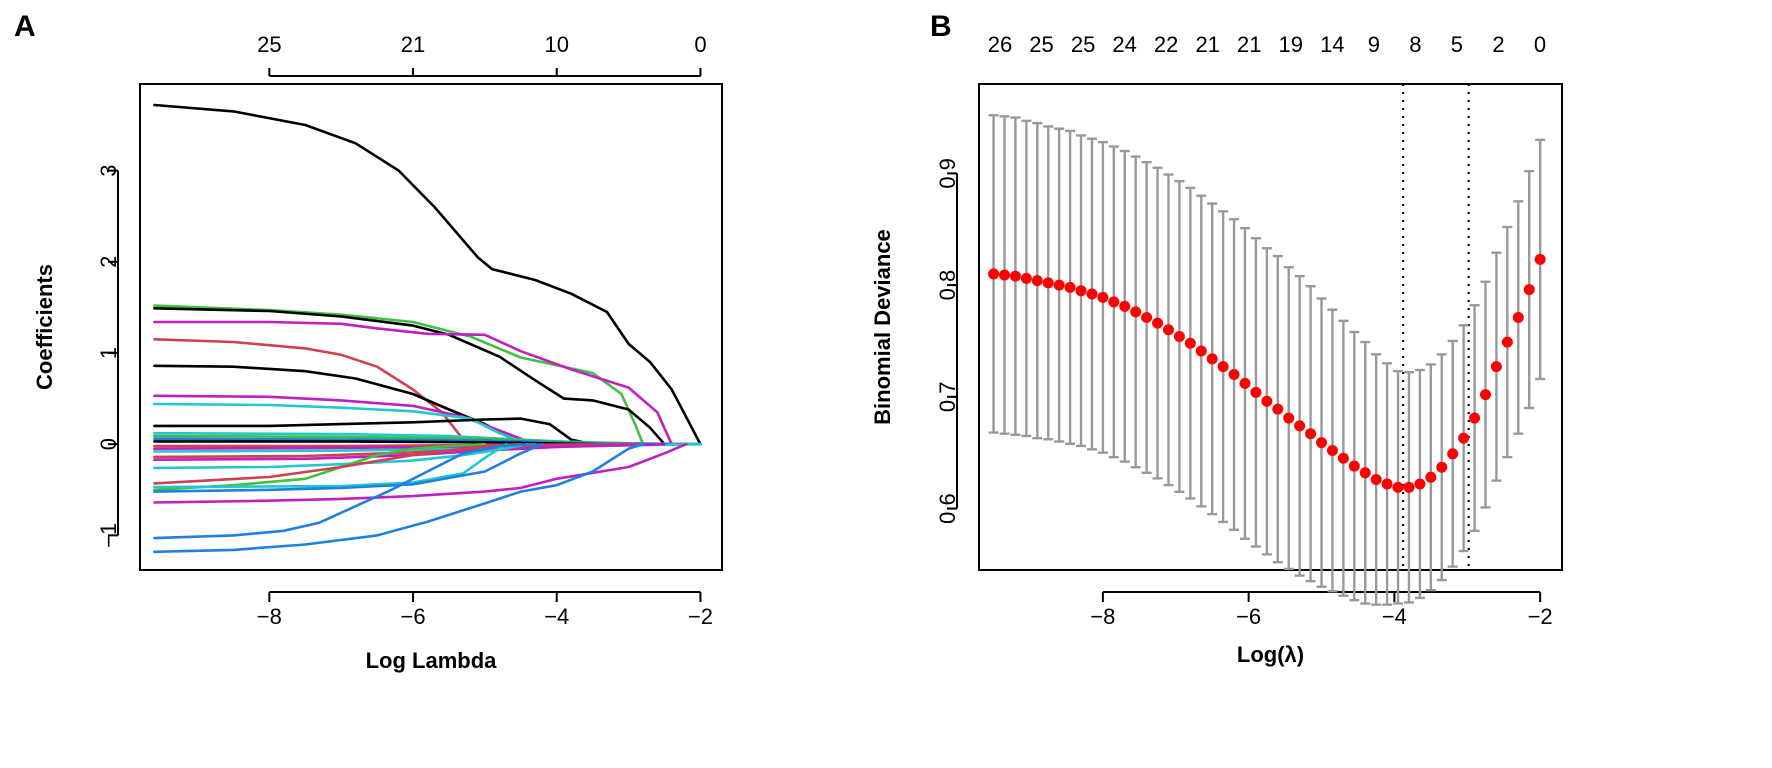  Describe the element at coordinates (108, 535) in the screenshot. I see `y-tick-label-a: −1` at that location.